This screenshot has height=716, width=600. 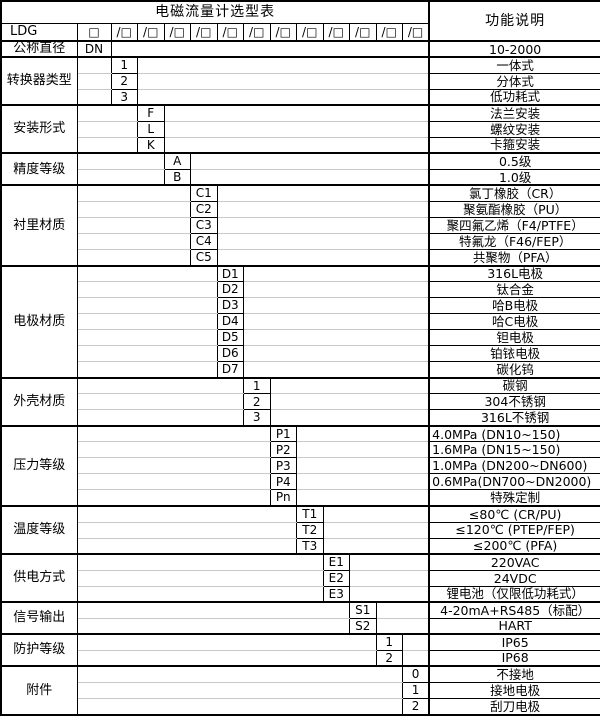 What do you see at coordinates (215, 12) in the screenshot?
I see `table-title: 电磁流量计选型表` at bounding box center [215, 12].